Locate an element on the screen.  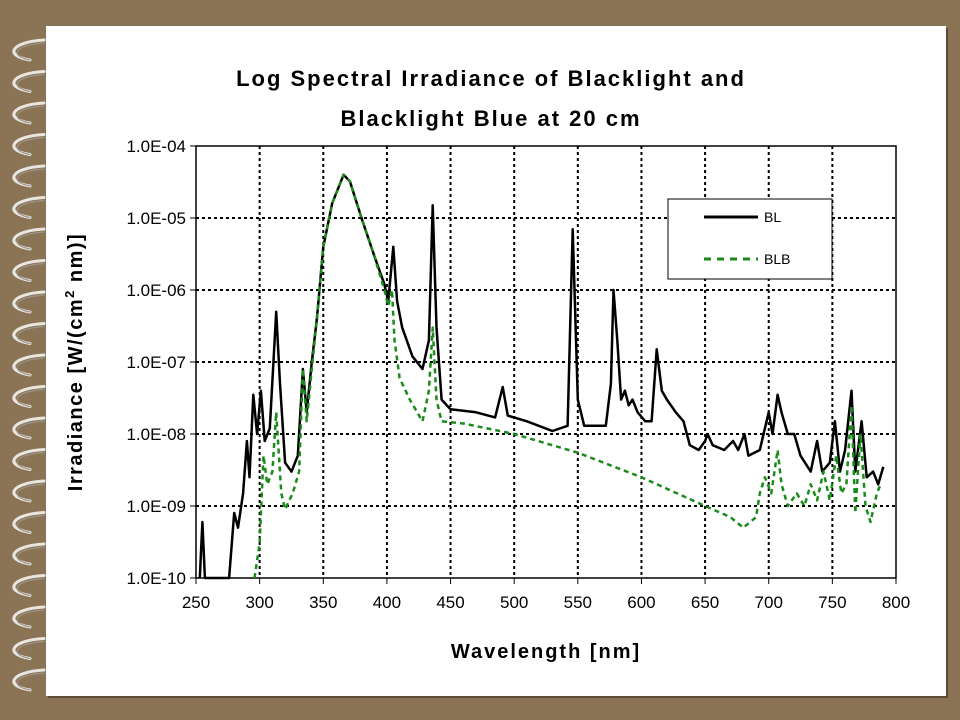
legend: BL BLB is located at coordinates (750, 239).